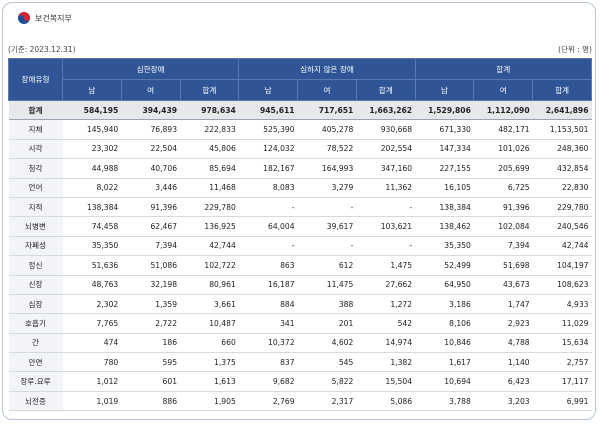 This screenshot has height=424, width=600. What do you see at coordinates (209, 362) in the screenshot?
I see `cell: 1,375` at bounding box center [209, 362].